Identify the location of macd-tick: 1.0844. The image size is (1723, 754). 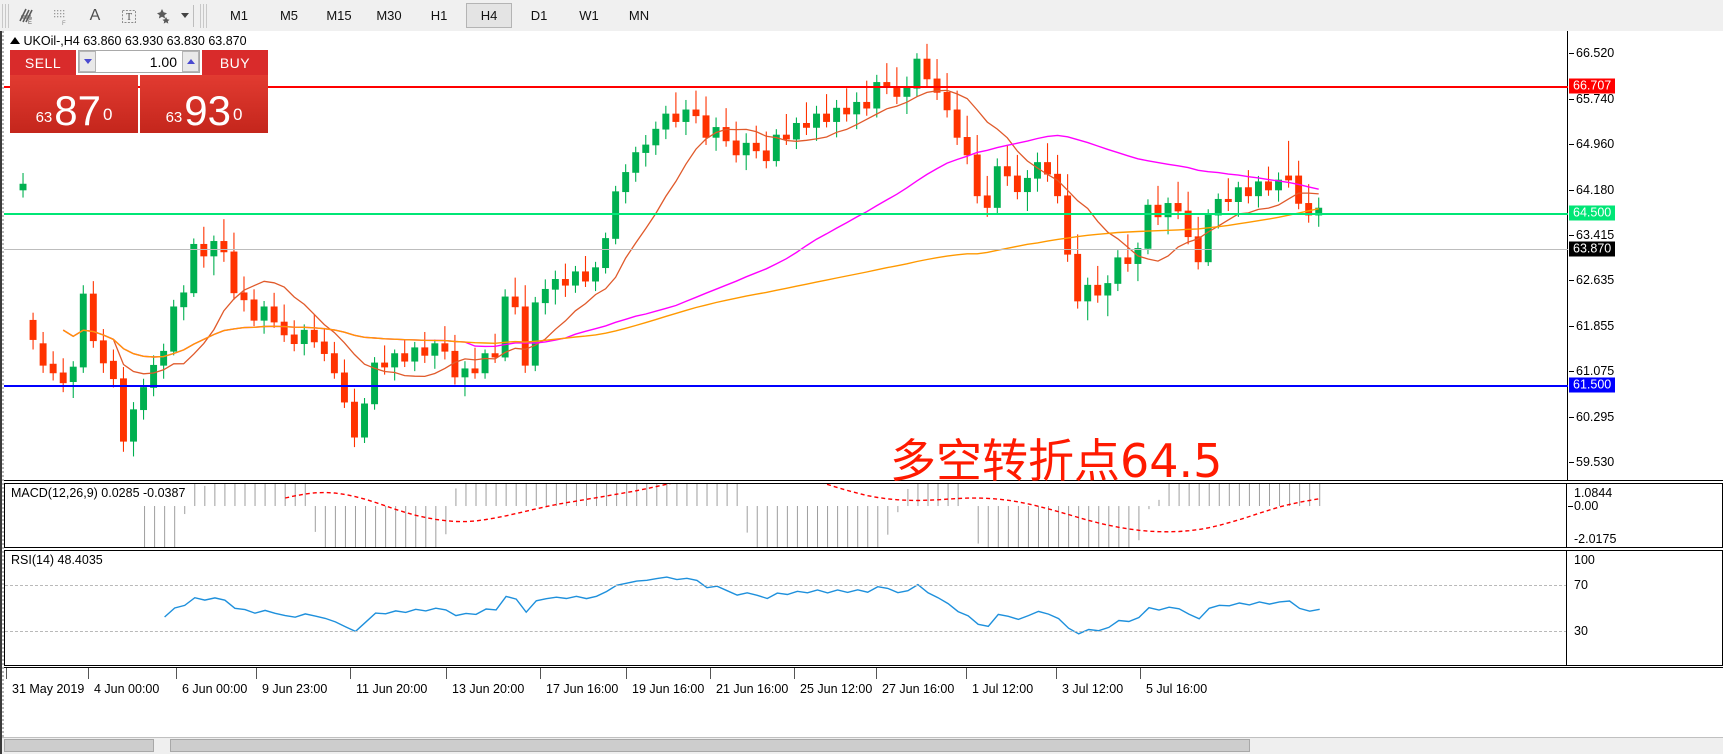
(1593, 493).